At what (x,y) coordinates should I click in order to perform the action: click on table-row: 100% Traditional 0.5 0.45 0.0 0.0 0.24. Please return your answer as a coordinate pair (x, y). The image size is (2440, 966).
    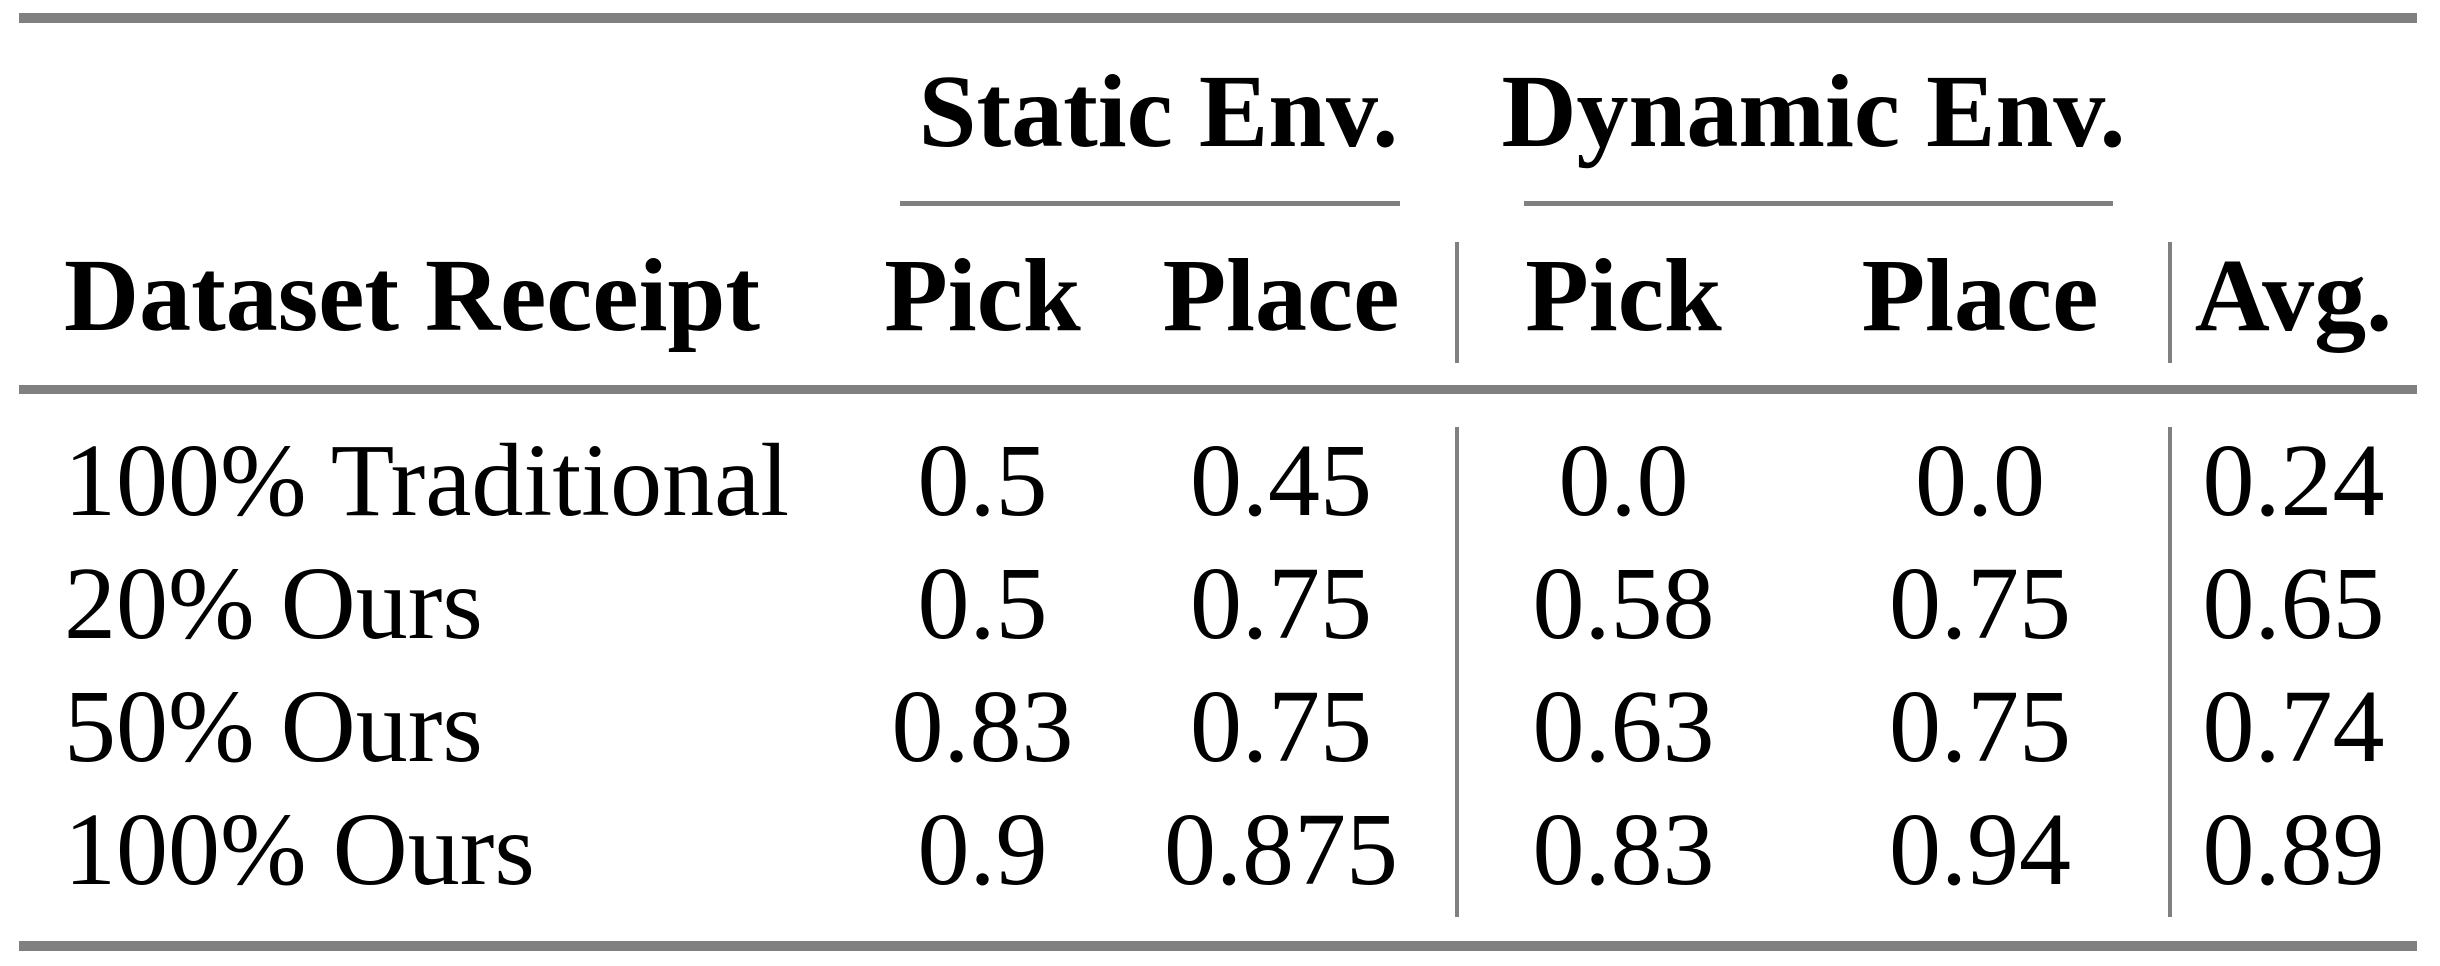
    Looking at the image, I should click on (1218, 481).